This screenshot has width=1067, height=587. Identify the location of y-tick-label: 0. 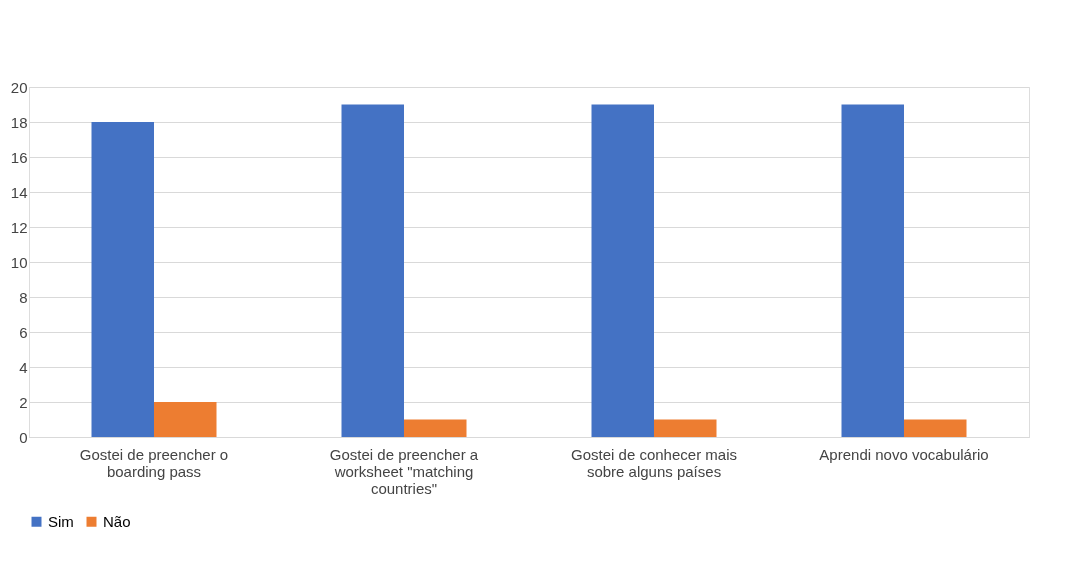
(23, 437).